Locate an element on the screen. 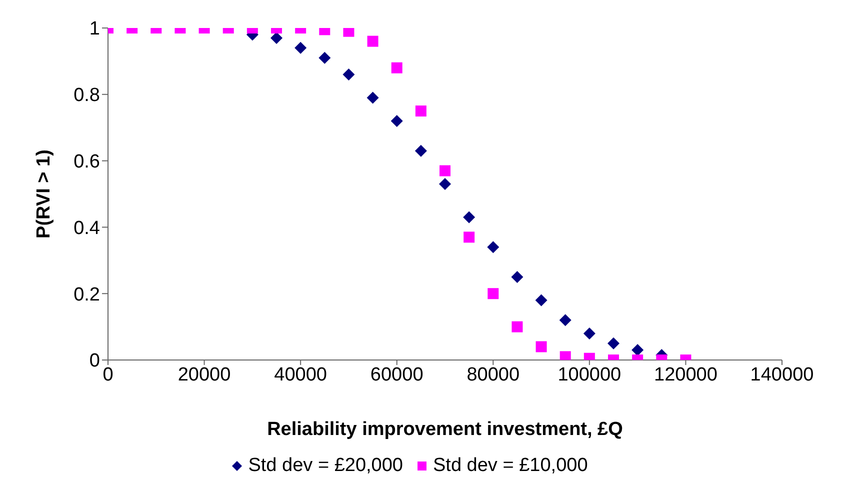 This screenshot has height=495, width=850. y-tick-label: 0.6 is located at coordinates (87, 162).